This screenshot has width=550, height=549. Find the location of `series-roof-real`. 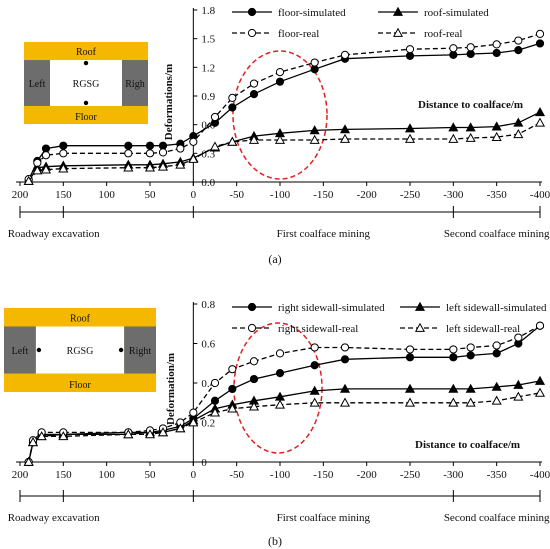

series-roof-real is located at coordinates (284, 151).